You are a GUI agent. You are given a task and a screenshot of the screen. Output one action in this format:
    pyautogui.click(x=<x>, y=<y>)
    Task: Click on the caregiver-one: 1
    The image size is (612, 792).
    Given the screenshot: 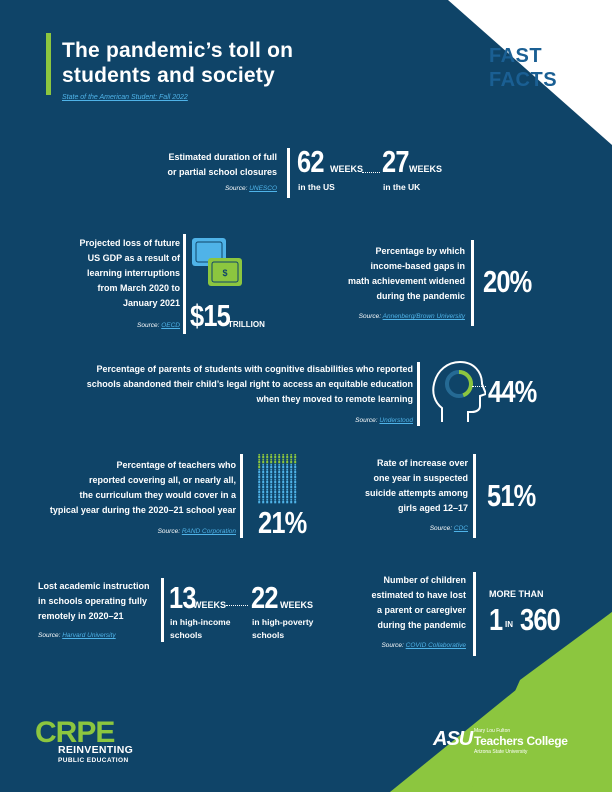 What is the action you would take?
    pyautogui.click(x=496, y=619)
    